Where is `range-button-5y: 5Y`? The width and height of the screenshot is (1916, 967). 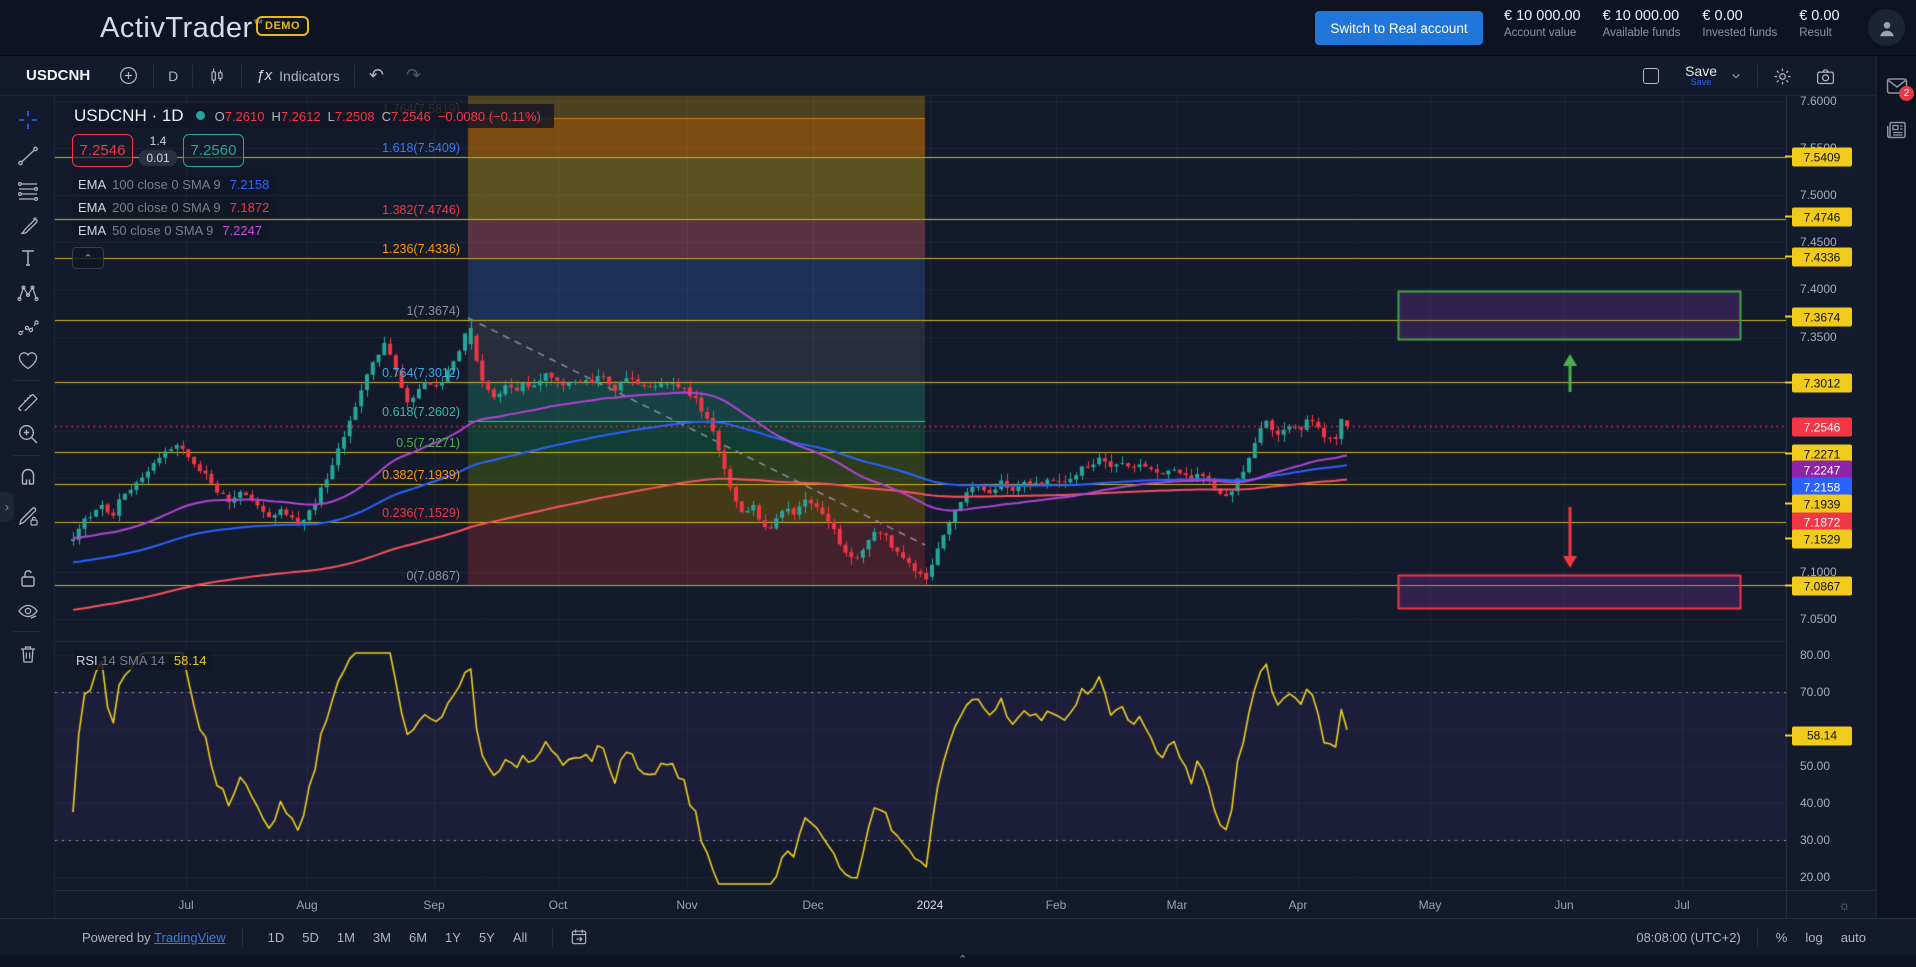 range-button-5y: 5Y is located at coordinates (486, 937).